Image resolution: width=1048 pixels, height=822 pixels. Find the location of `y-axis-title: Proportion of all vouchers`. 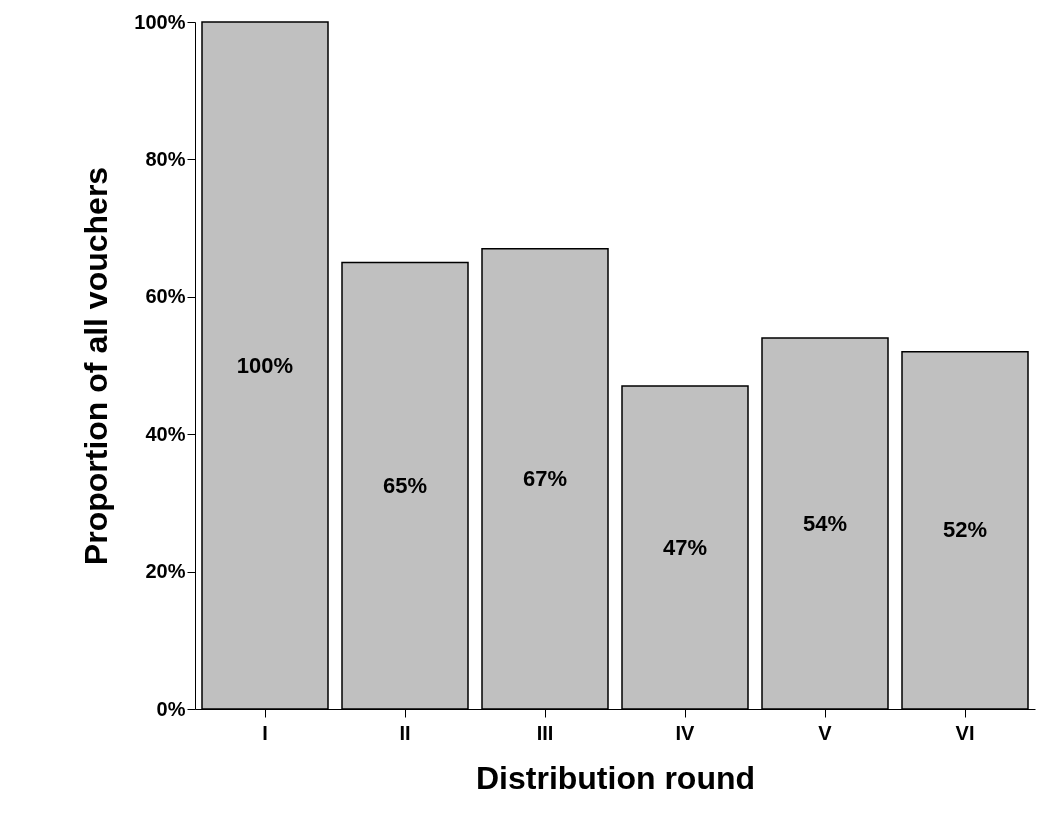

y-axis-title: Proportion of all vouchers is located at coordinates (96, 366).